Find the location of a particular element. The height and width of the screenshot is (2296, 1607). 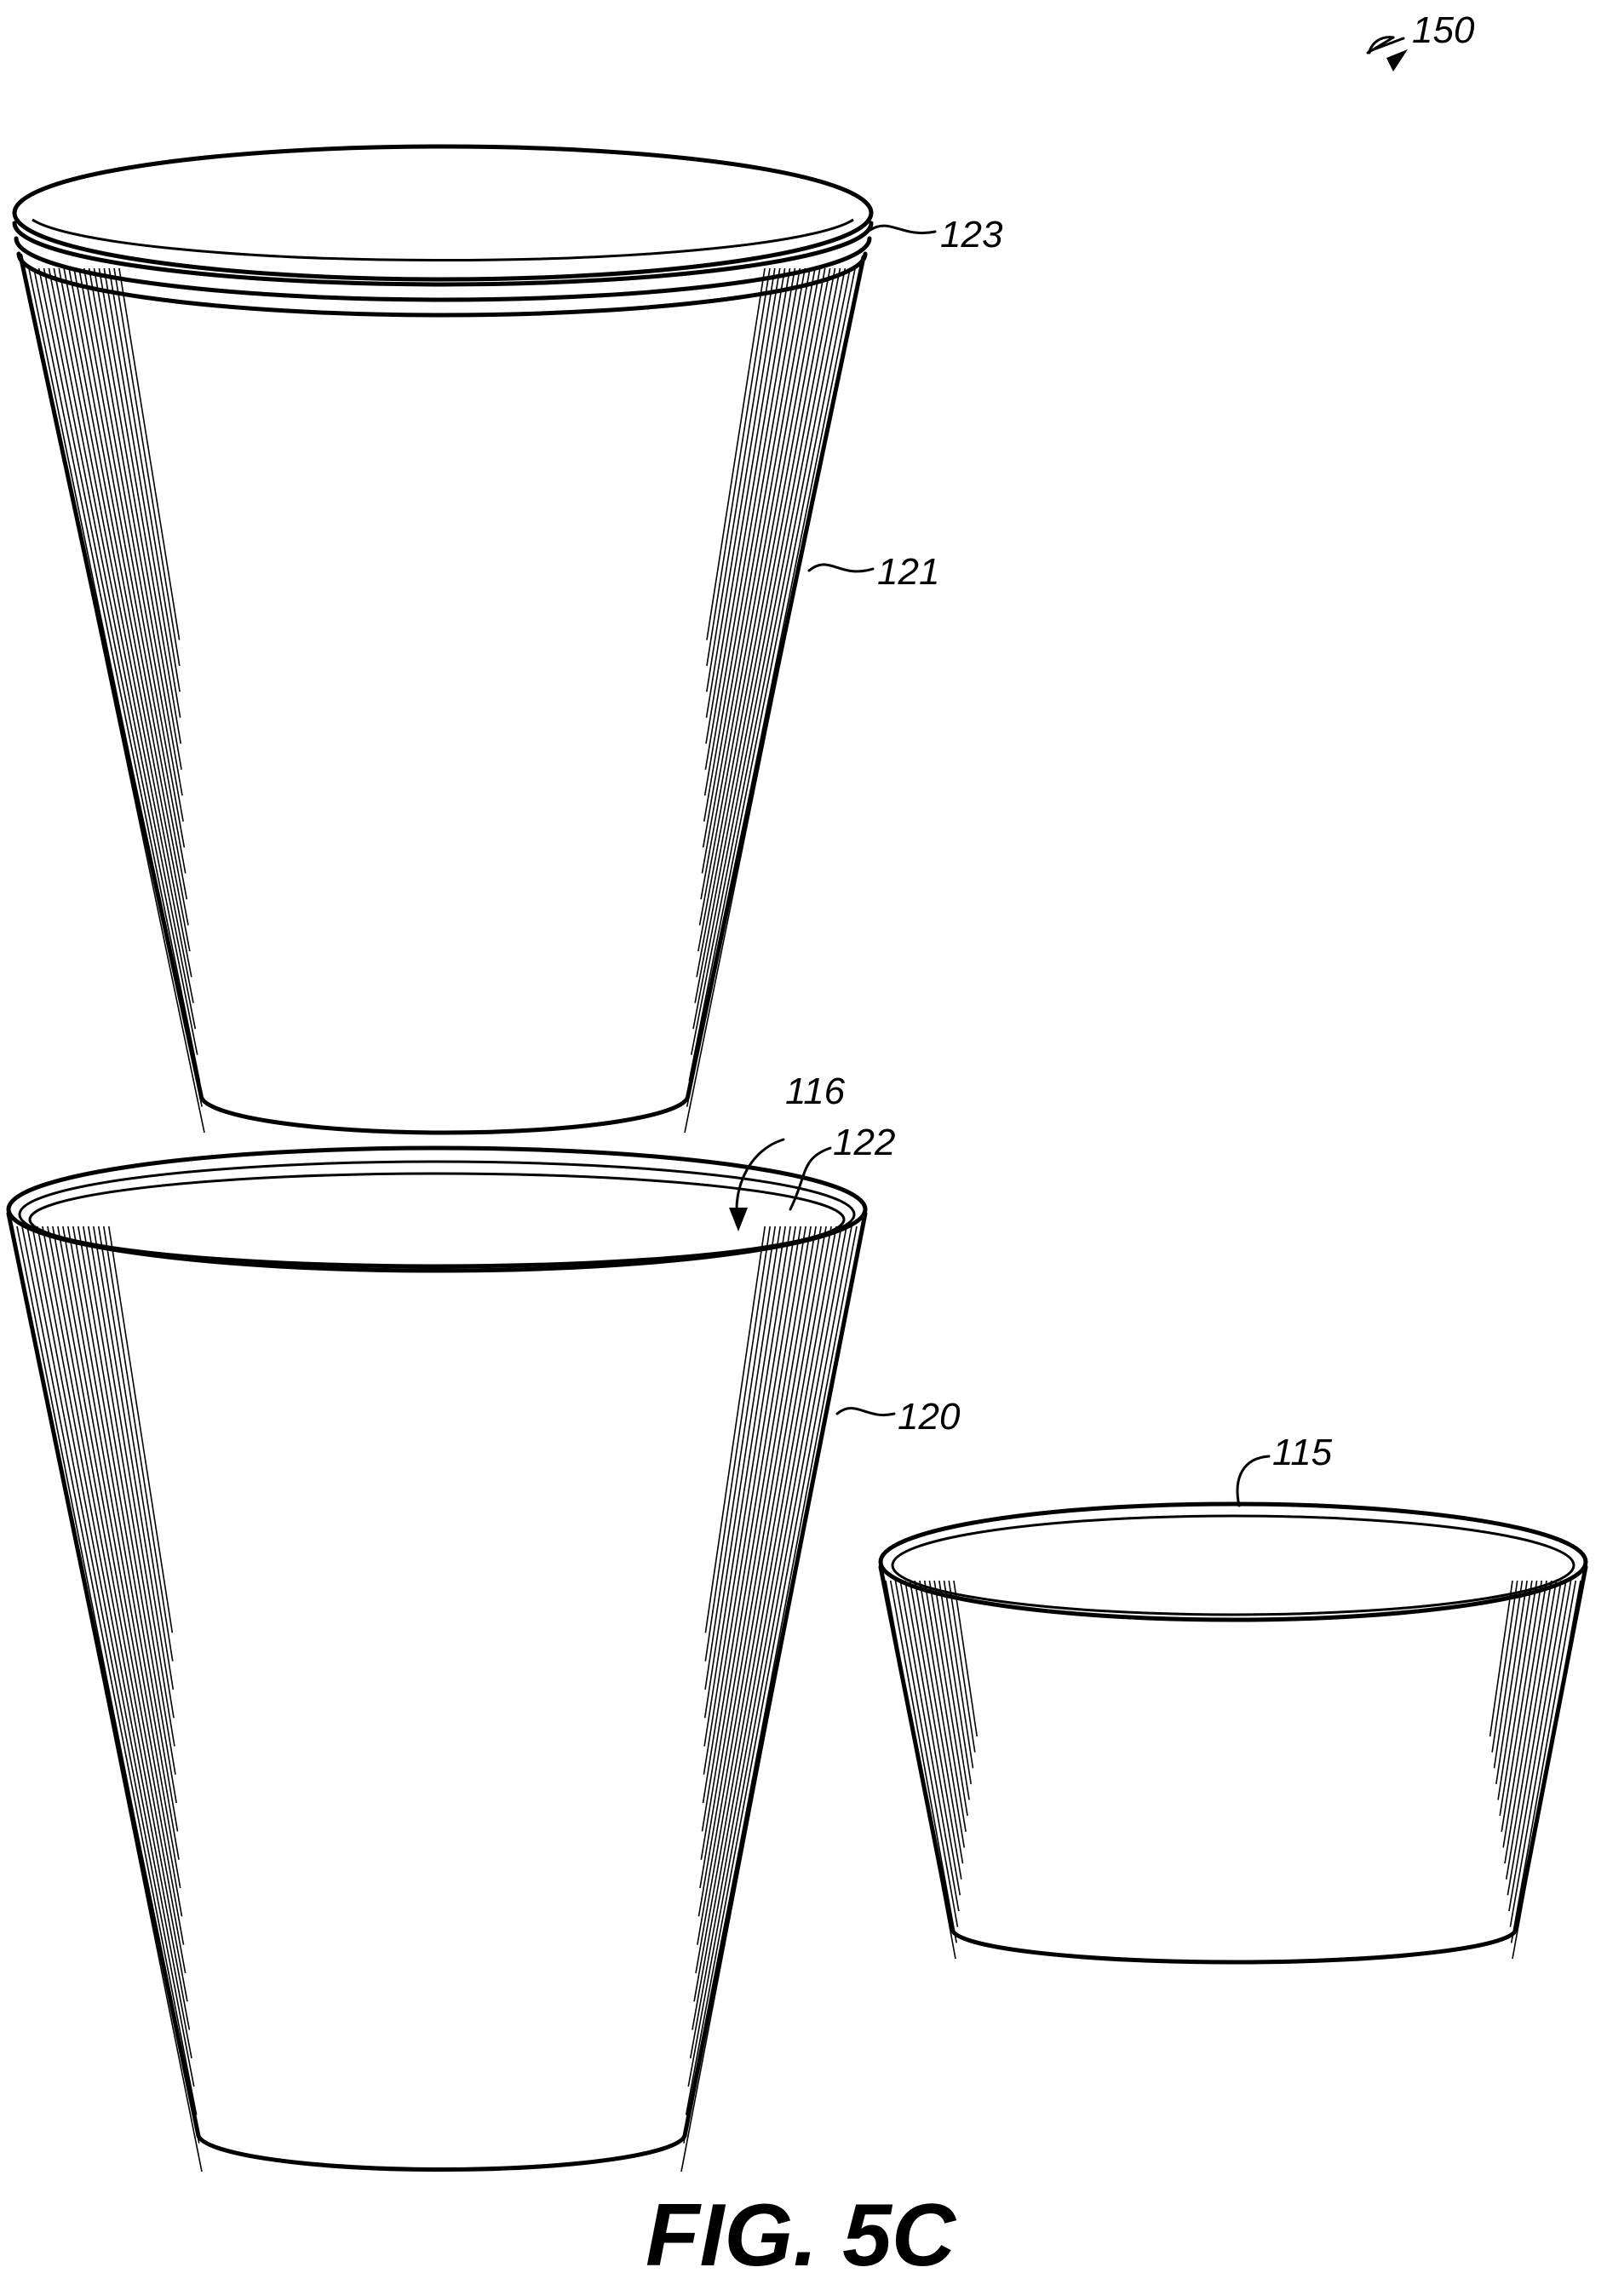

lower-cup-left-wall is located at coordinates (103, 1675).